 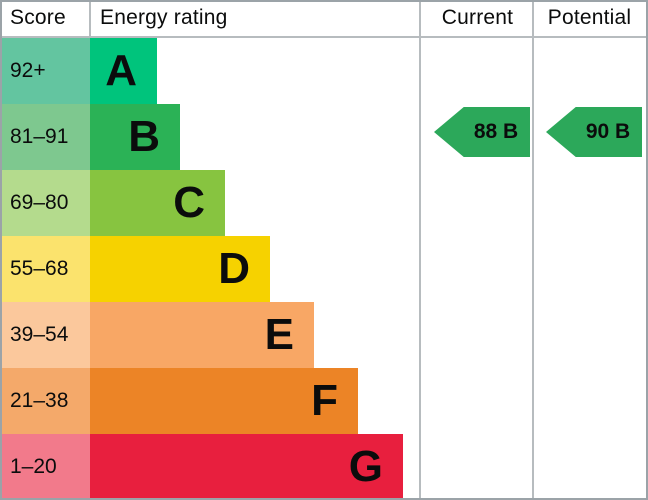 I want to click on band-score-cell: 21–38, so click(x=45, y=401).